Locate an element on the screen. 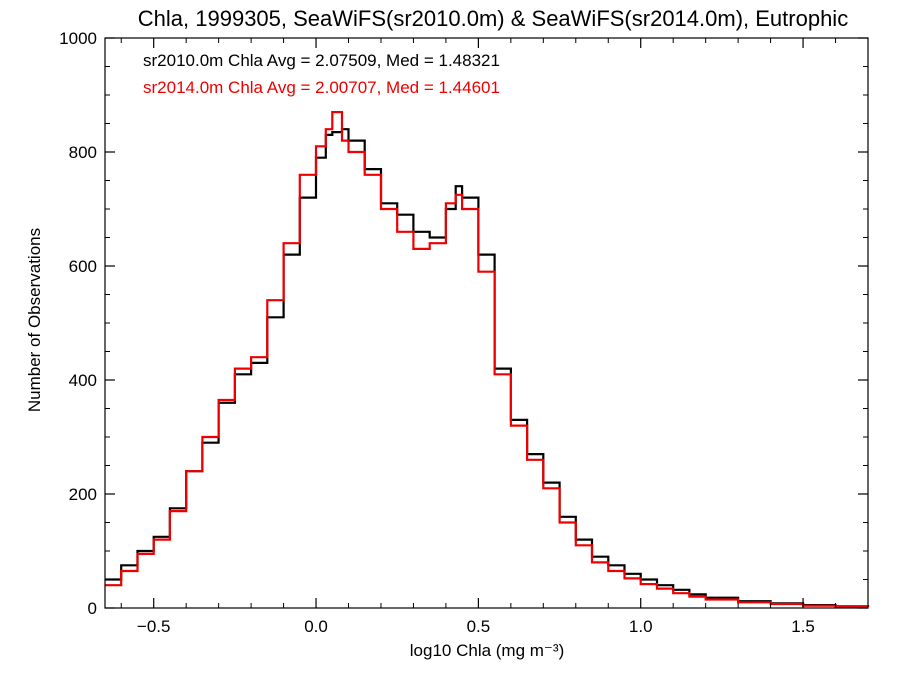 The width and height of the screenshot is (900, 675). y-tick-label: 400 is located at coordinates (83, 380).